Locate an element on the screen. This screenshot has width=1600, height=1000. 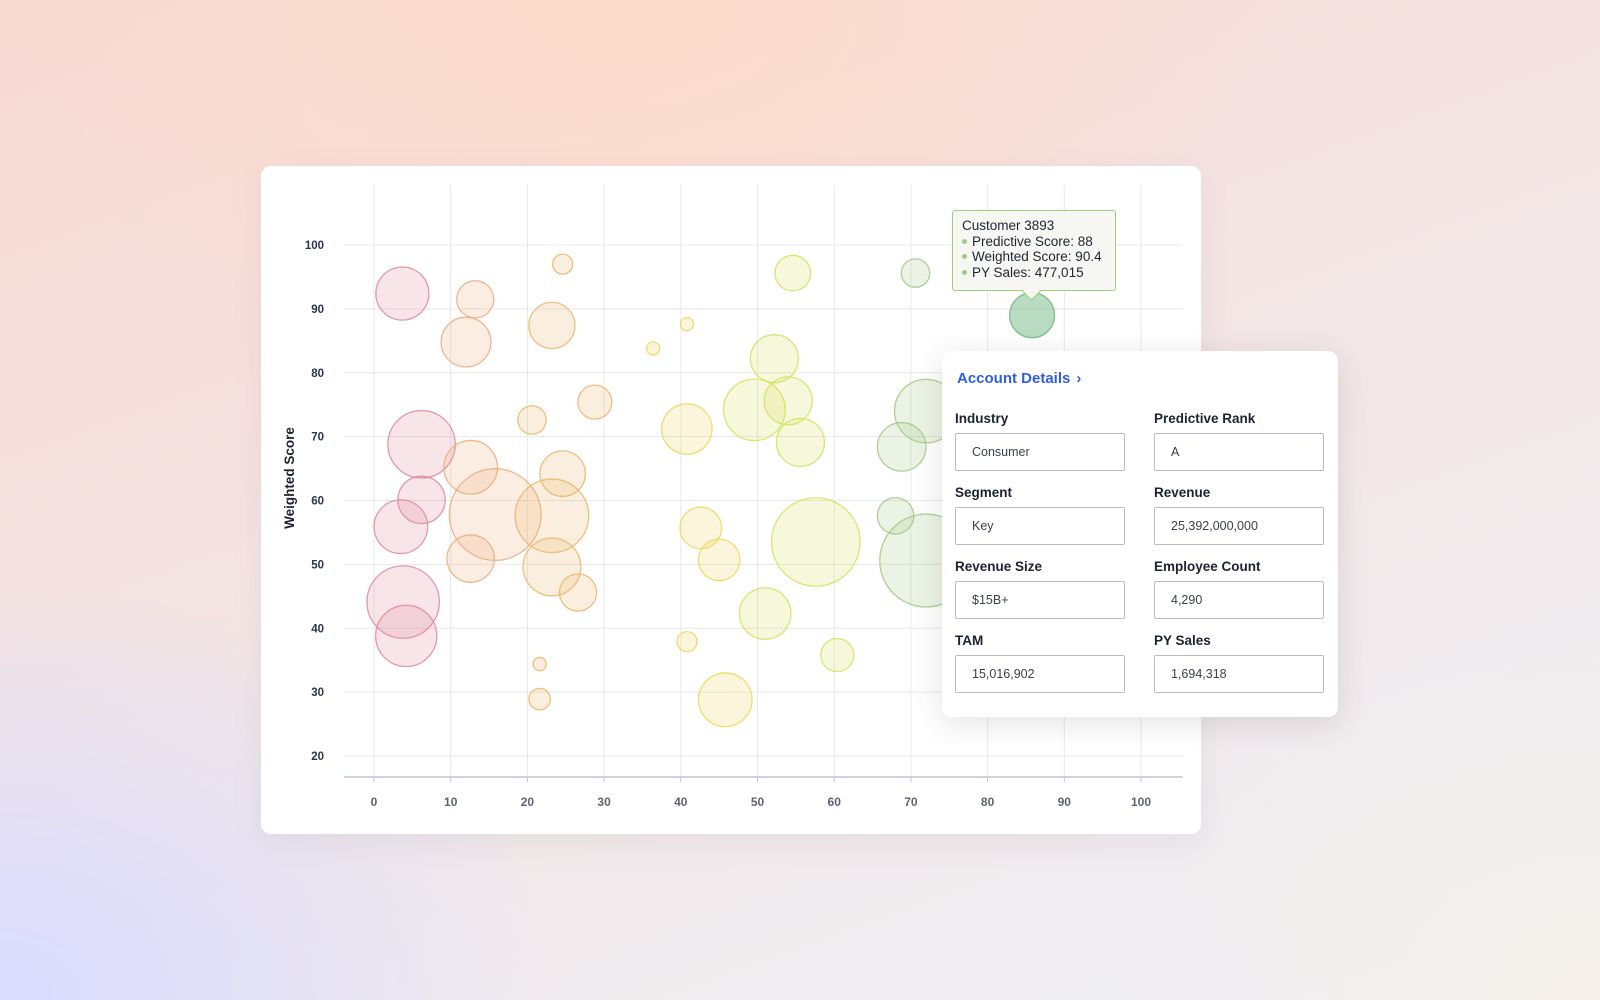
tam-label: TAM is located at coordinates (969, 640).